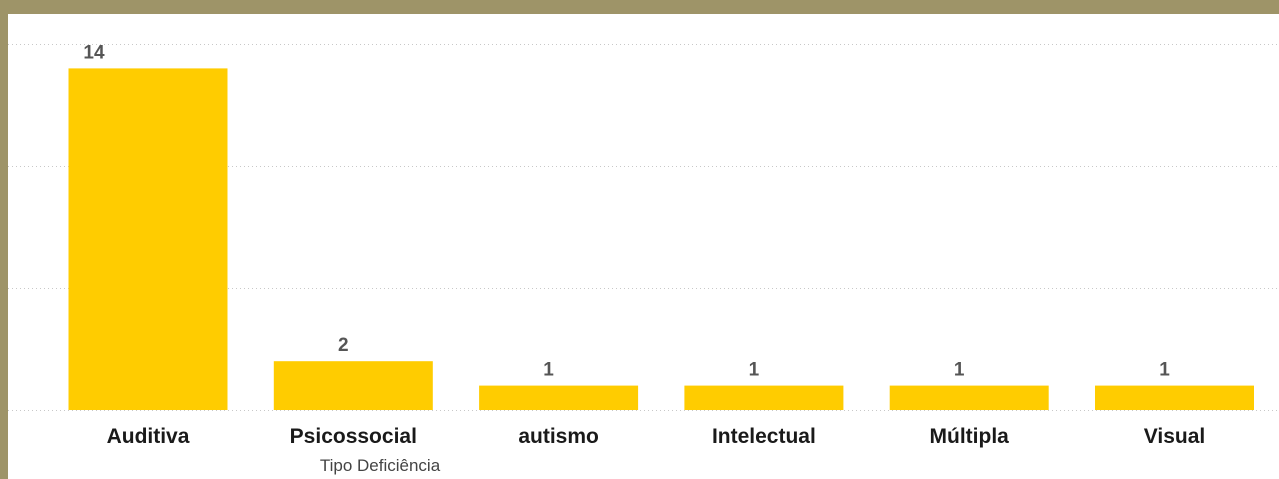 The height and width of the screenshot is (479, 1279). I want to click on category-label-visual: Visual, so click(1174, 436).